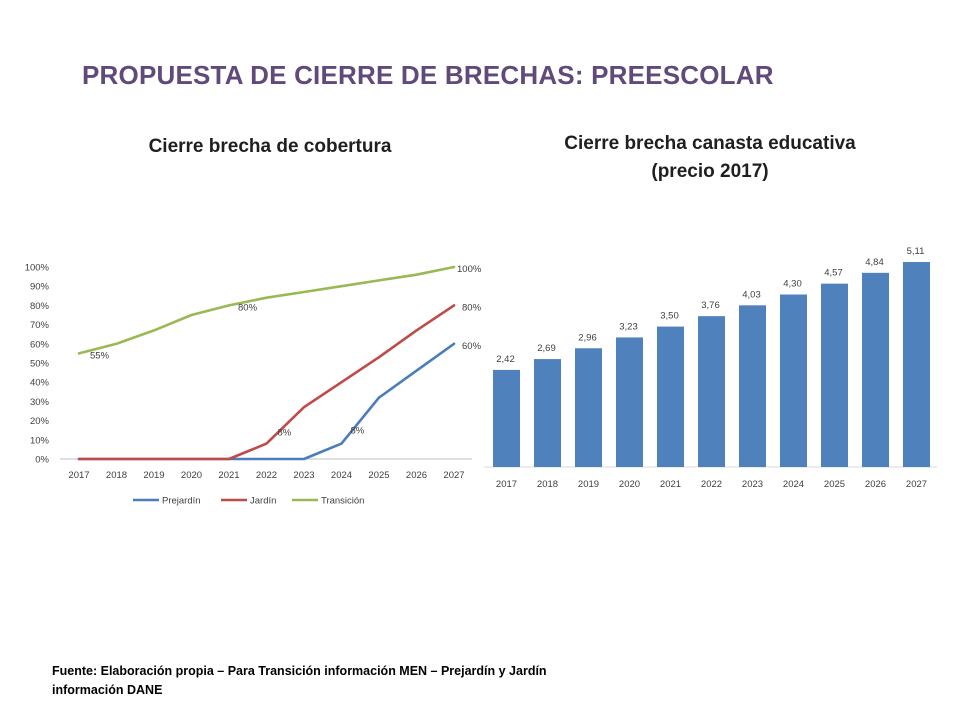 This screenshot has height=720, width=960. Describe the element at coordinates (751, 294) in the screenshot. I see `bar-value-label: 4,03` at that location.